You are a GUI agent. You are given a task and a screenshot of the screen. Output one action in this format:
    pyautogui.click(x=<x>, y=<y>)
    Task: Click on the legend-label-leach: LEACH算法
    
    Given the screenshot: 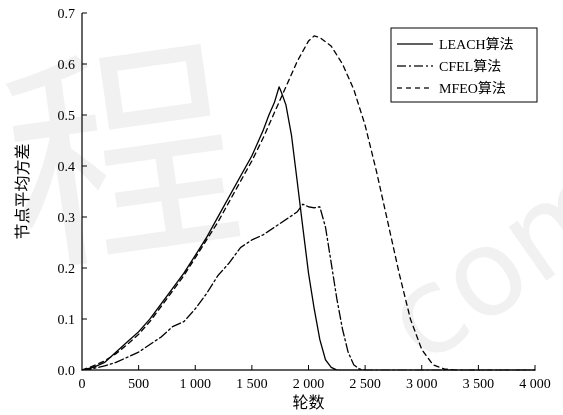 What is the action you would take?
    pyautogui.click(x=476, y=45)
    